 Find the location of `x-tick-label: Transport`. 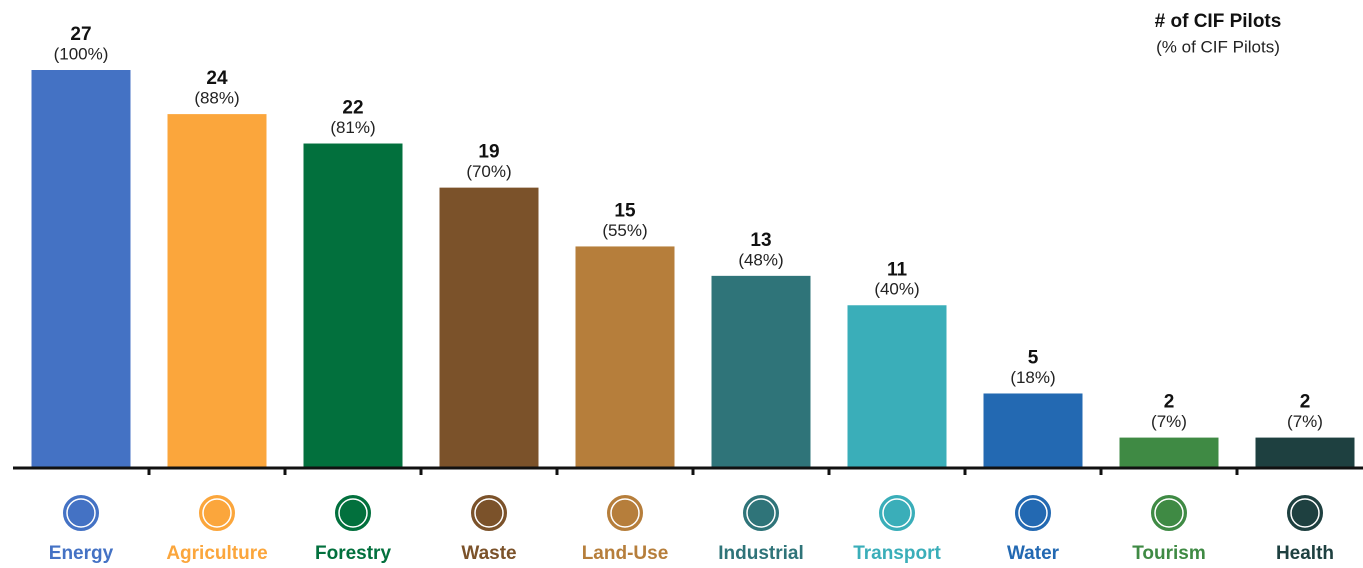

x-tick-label: Transport is located at coordinates (897, 553).